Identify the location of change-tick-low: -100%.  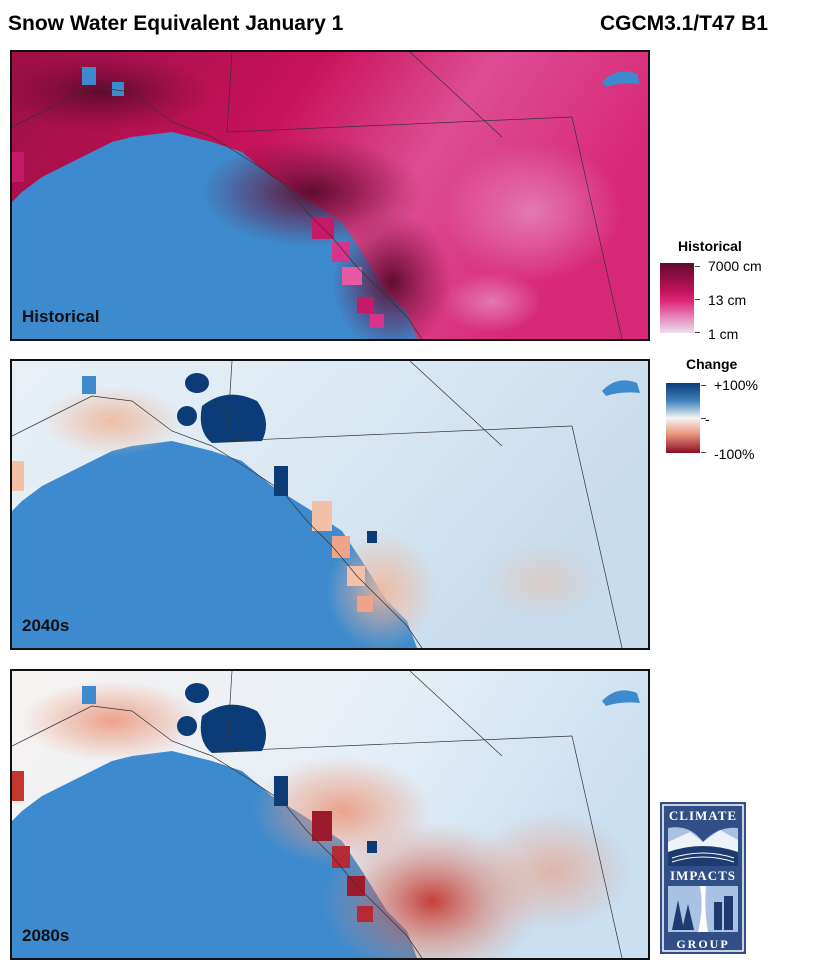
(734, 454).